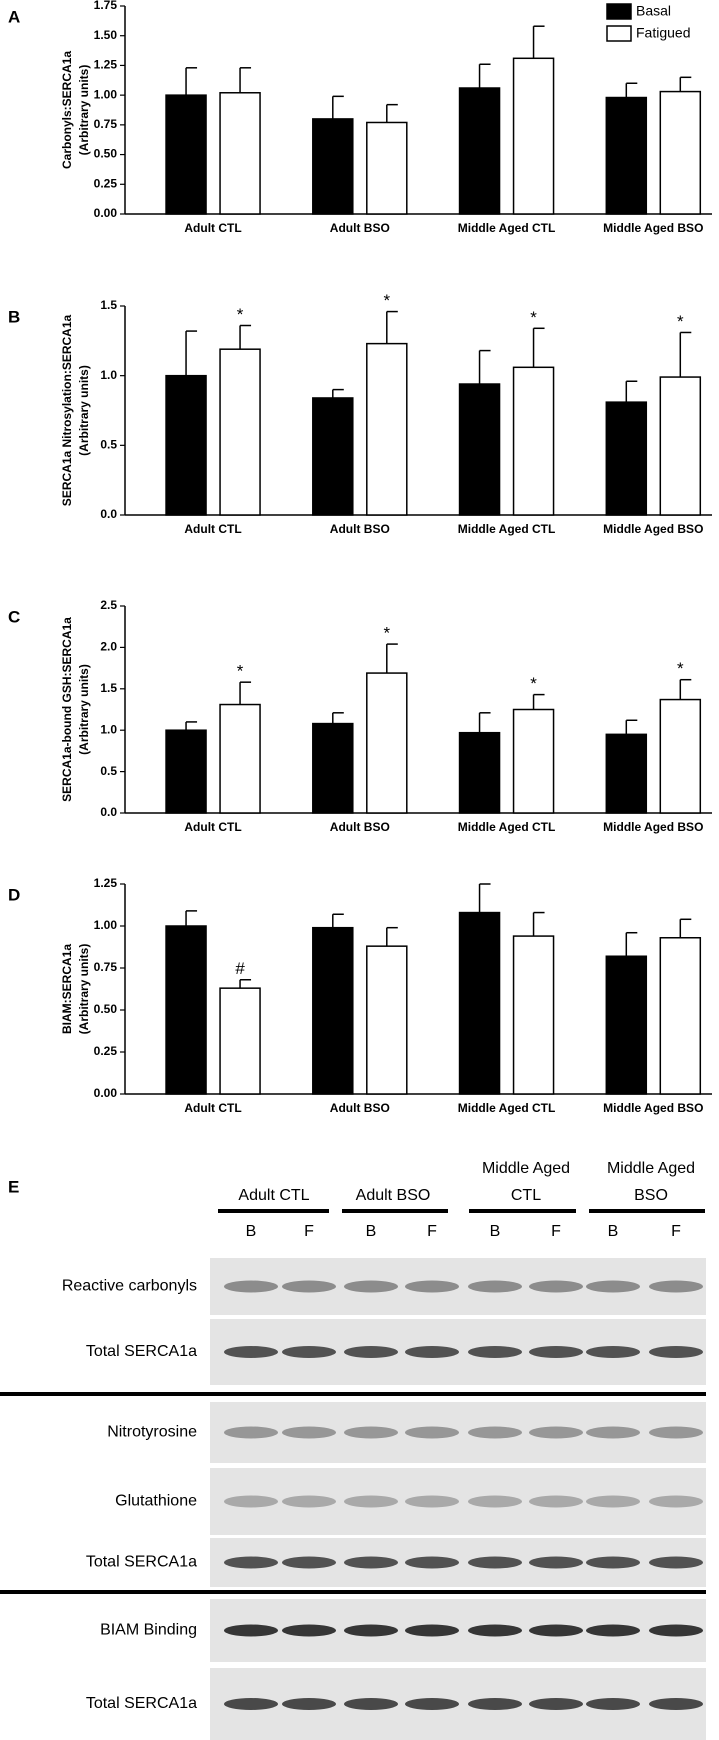 The width and height of the screenshot is (719, 1740). Describe the element at coordinates (67, 989) in the screenshot. I see `y-axis-label: BIAM:SERCA1a` at that location.